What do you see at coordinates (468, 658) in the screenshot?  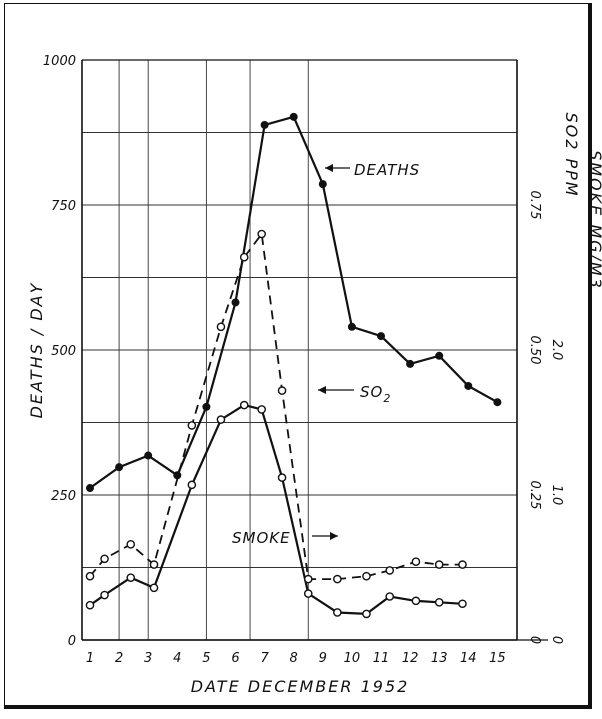 I see `x-tick-label: 14` at bounding box center [468, 658].